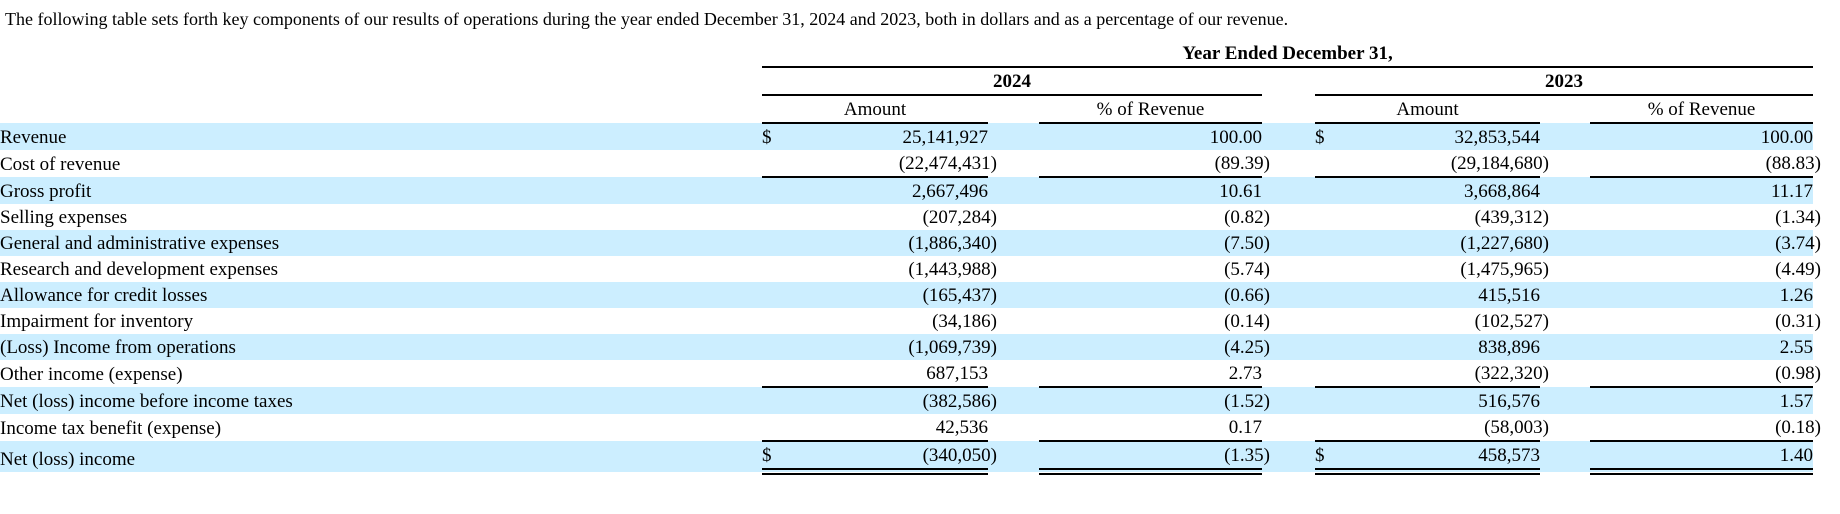 The height and width of the screenshot is (514, 1840). What do you see at coordinates (381, 400) in the screenshot?
I see `row-label: Net (loss) income before income taxes` at bounding box center [381, 400].